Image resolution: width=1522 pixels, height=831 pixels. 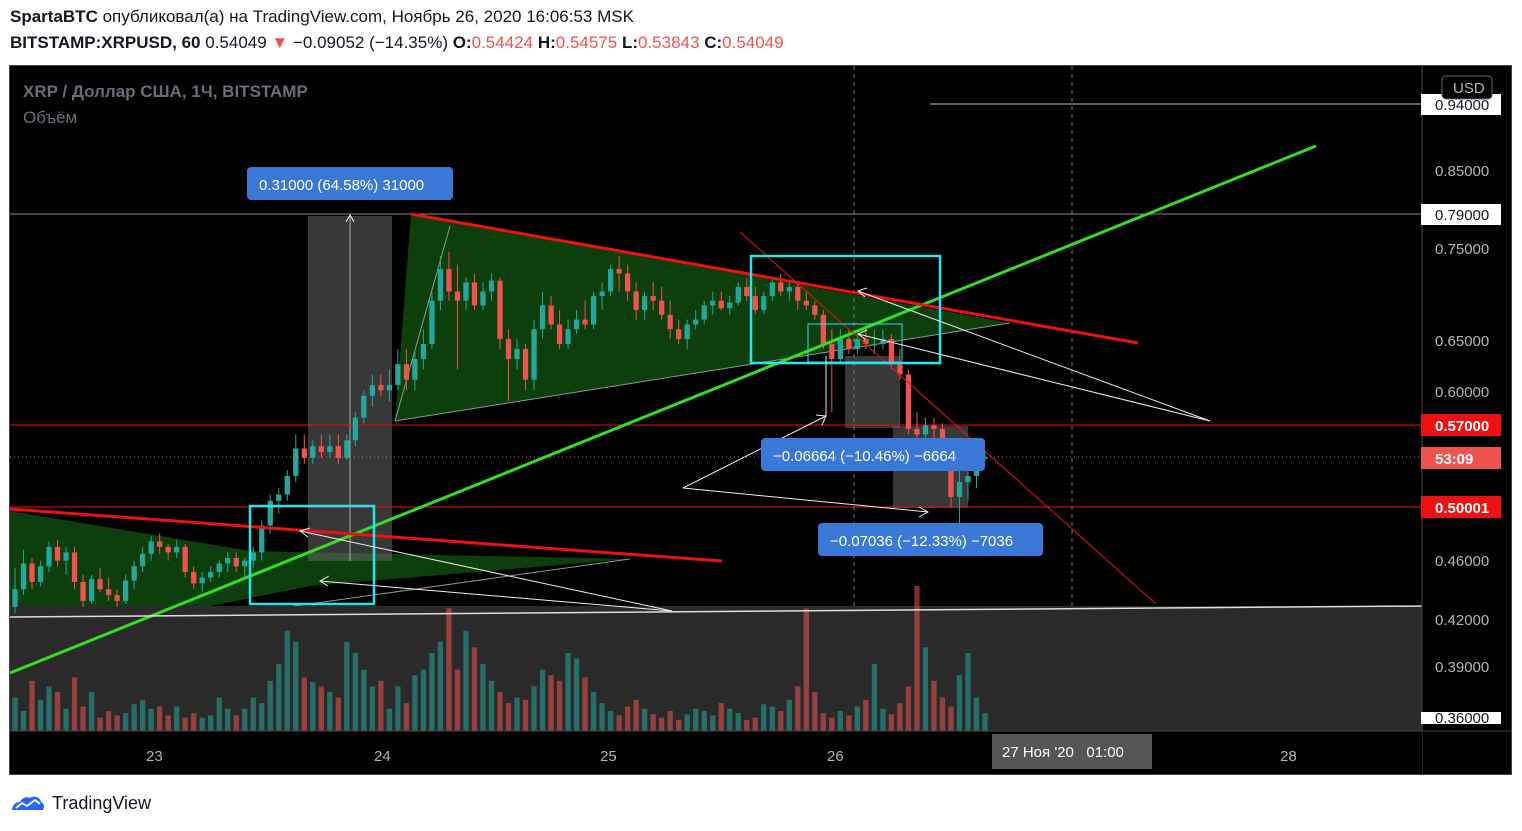 I want to click on footer-brand-text: TradingView, so click(x=102, y=802).